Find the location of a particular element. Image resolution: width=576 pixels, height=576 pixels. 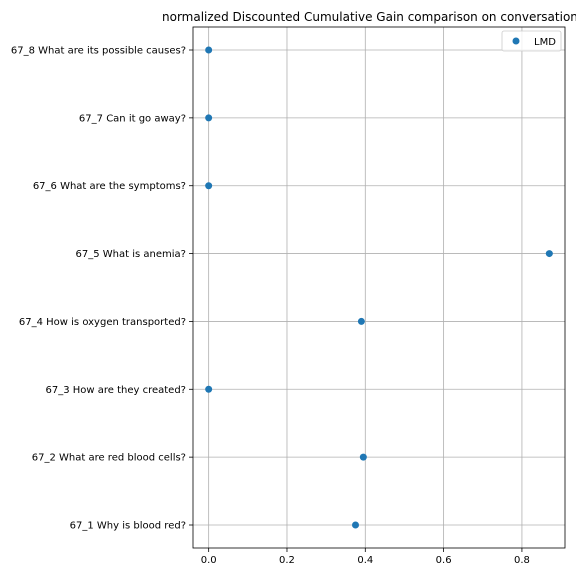

legend: LMD is located at coordinates (531, 41).